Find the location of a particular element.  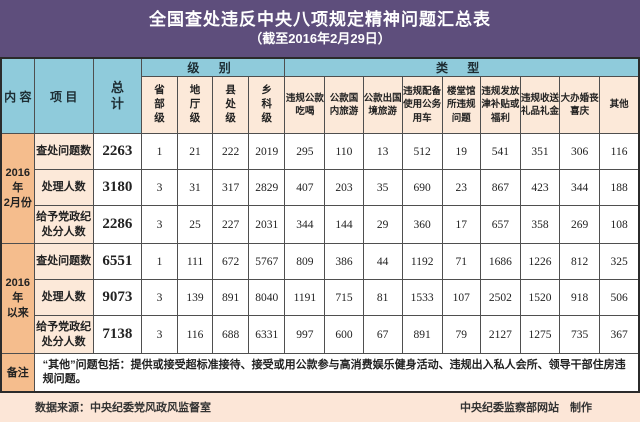

value-cell: 812 is located at coordinates (580, 261).